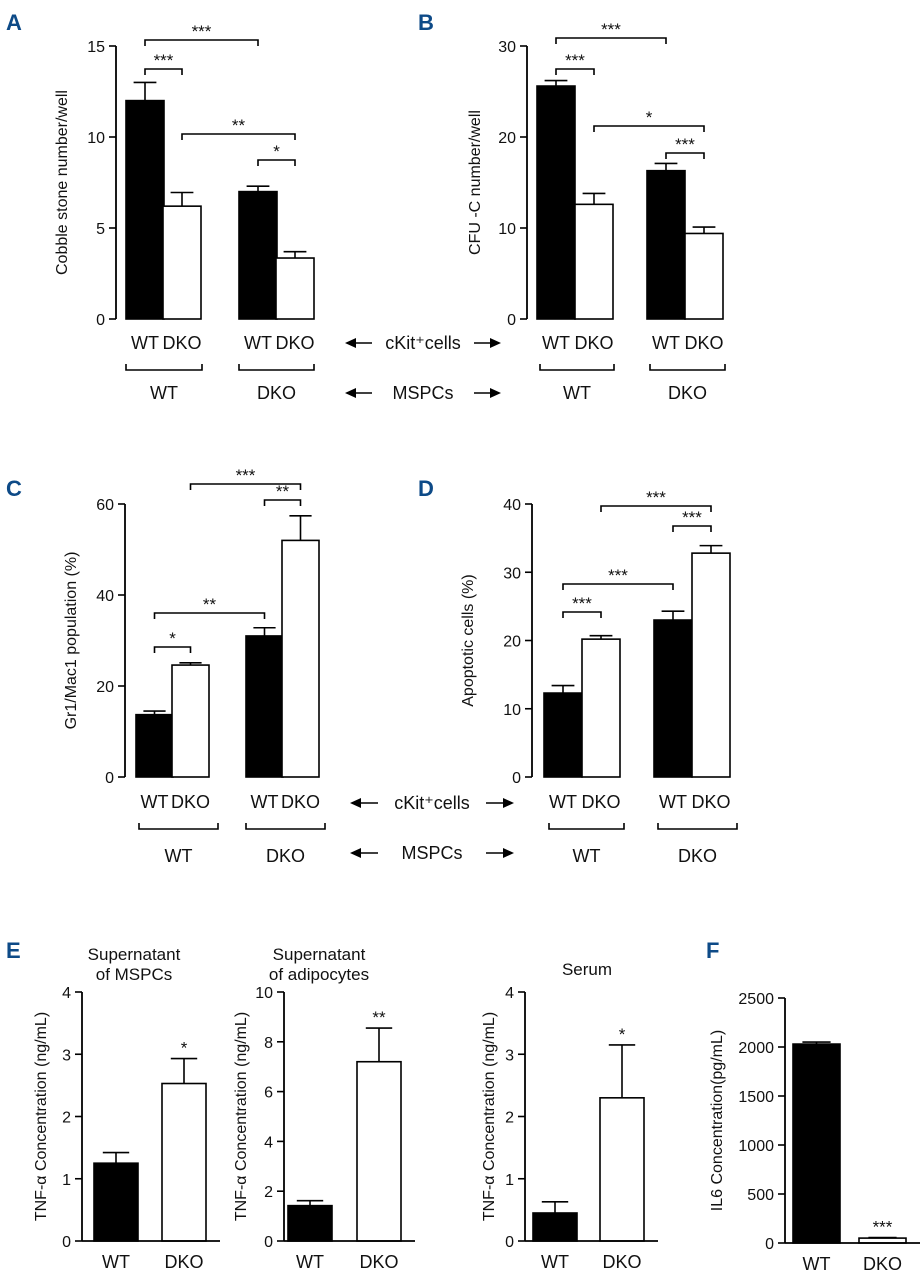  What do you see at coordinates (512, 710) in the screenshot?
I see `panel-d-y-tick-label: 10` at bounding box center [512, 710].